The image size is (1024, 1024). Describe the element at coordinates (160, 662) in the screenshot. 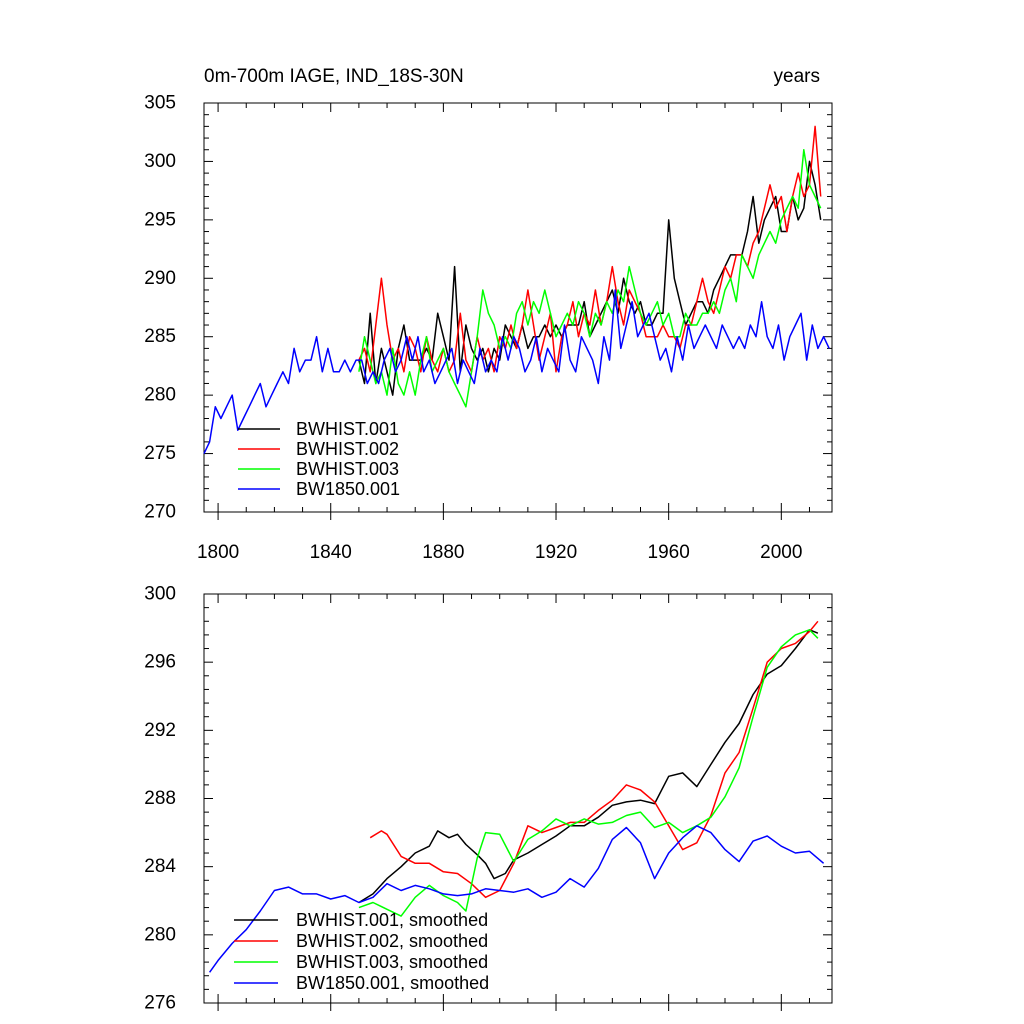

I see `y-tick-label: 296` at that location.